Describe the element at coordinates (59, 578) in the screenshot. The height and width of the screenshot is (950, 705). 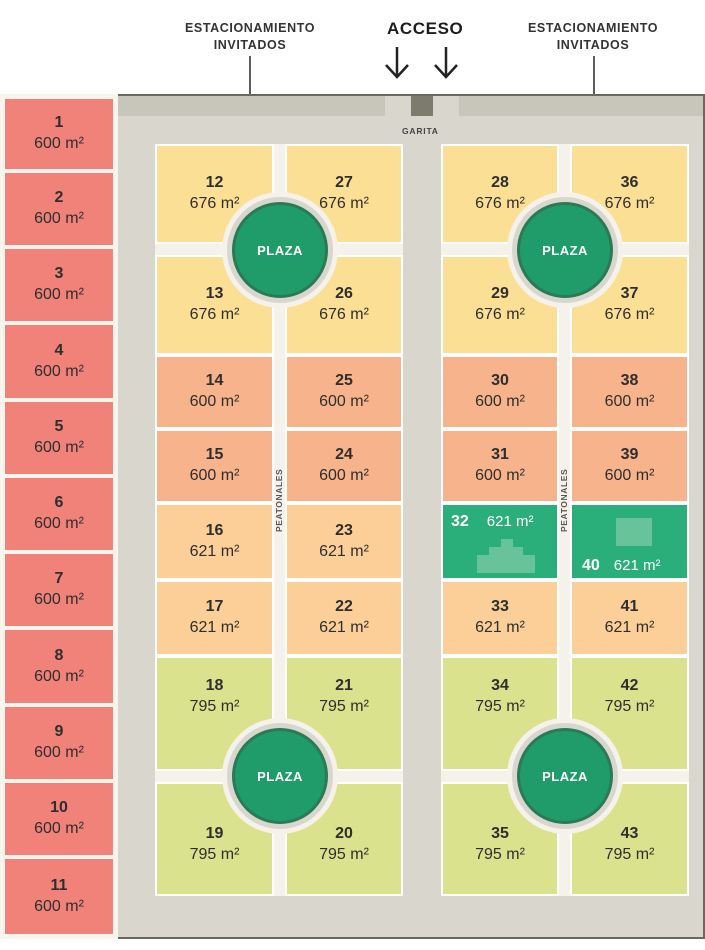
I see `lot-number: 7` at that location.